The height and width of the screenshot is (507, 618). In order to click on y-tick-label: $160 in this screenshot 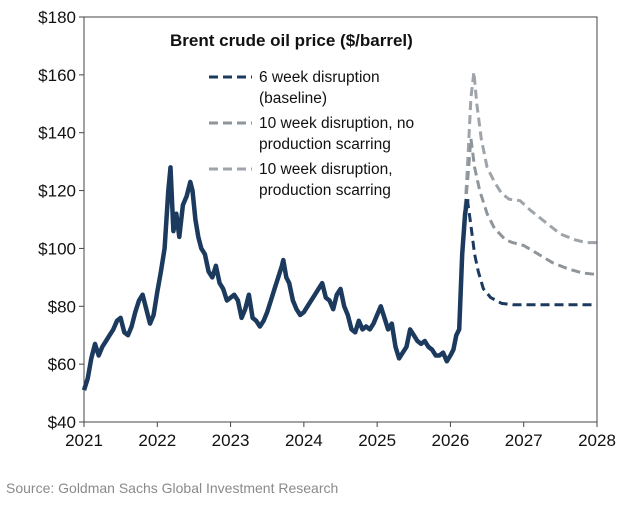, I will do `click(57, 75)`.